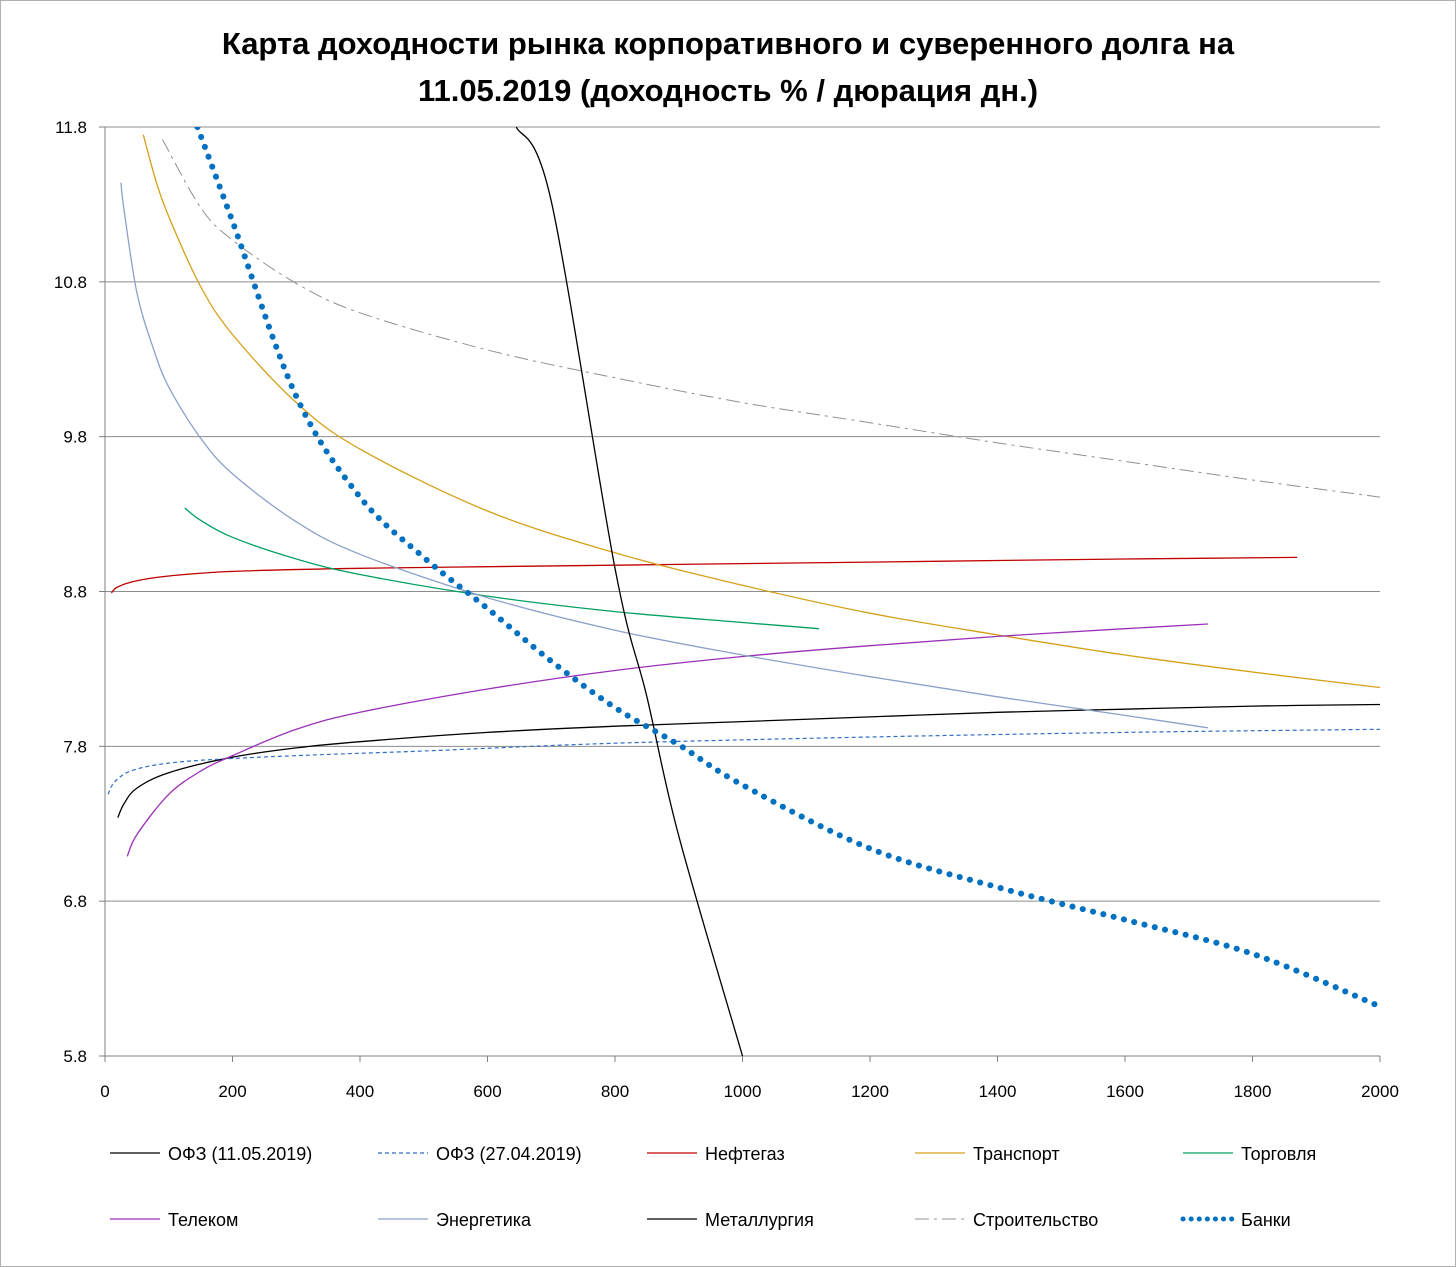 The image size is (1456, 1267). I want to click on x-tick-label-10: 2000, so click(1380, 1091).